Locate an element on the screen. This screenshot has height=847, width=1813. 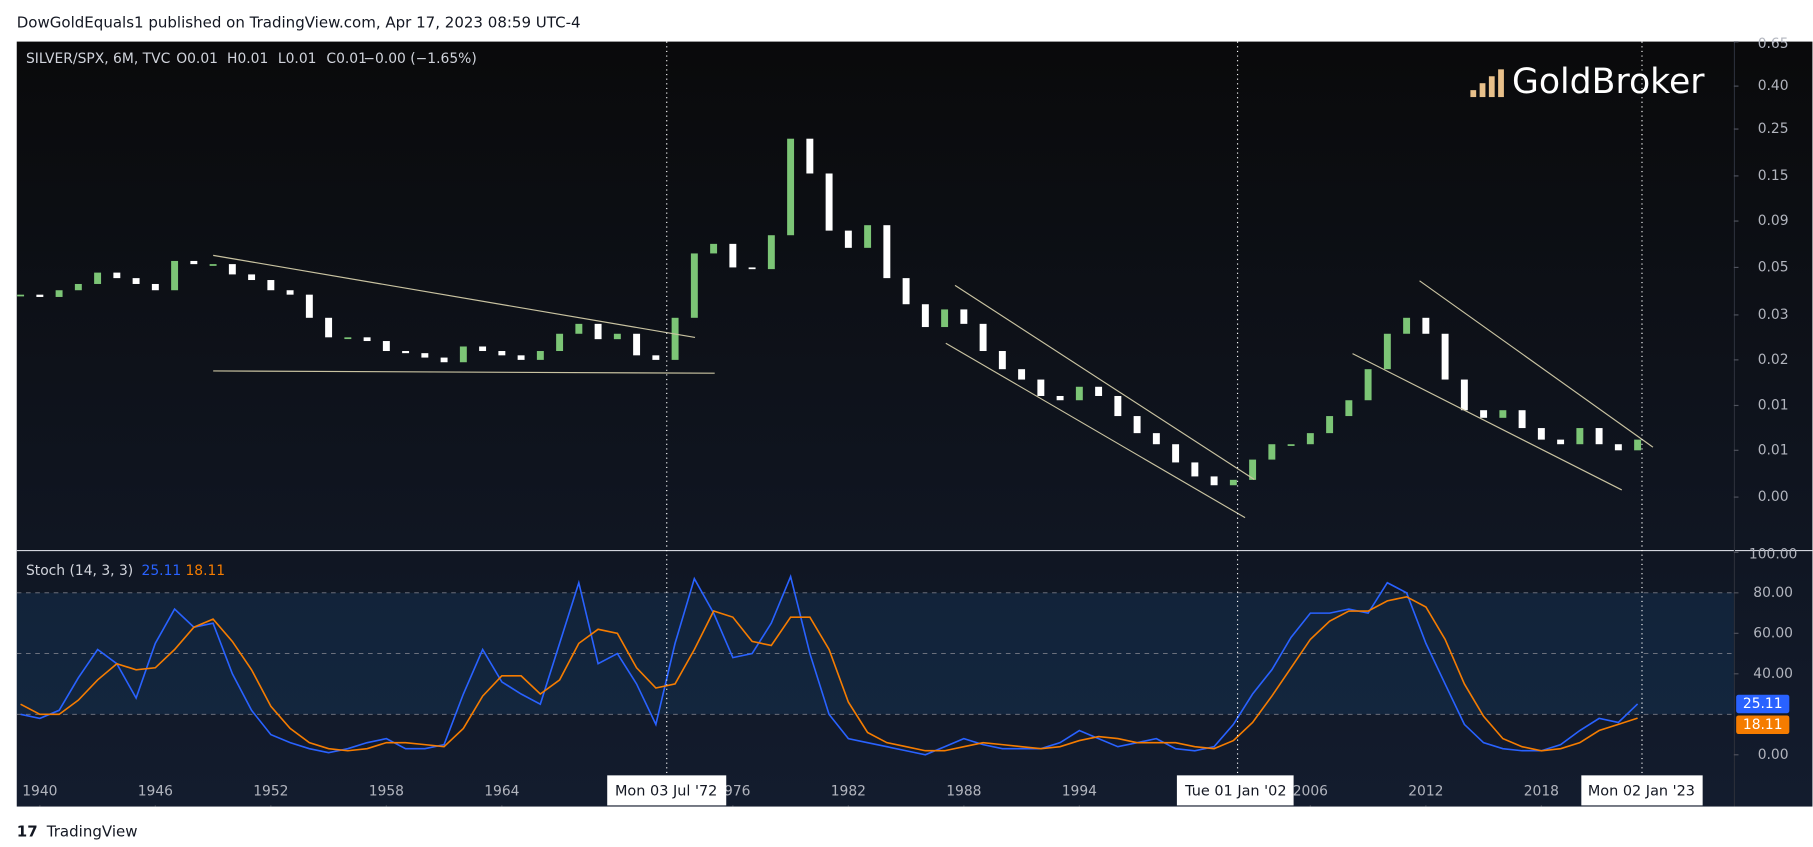
x-tick-label: 1952 is located at coordinates (270, 792).